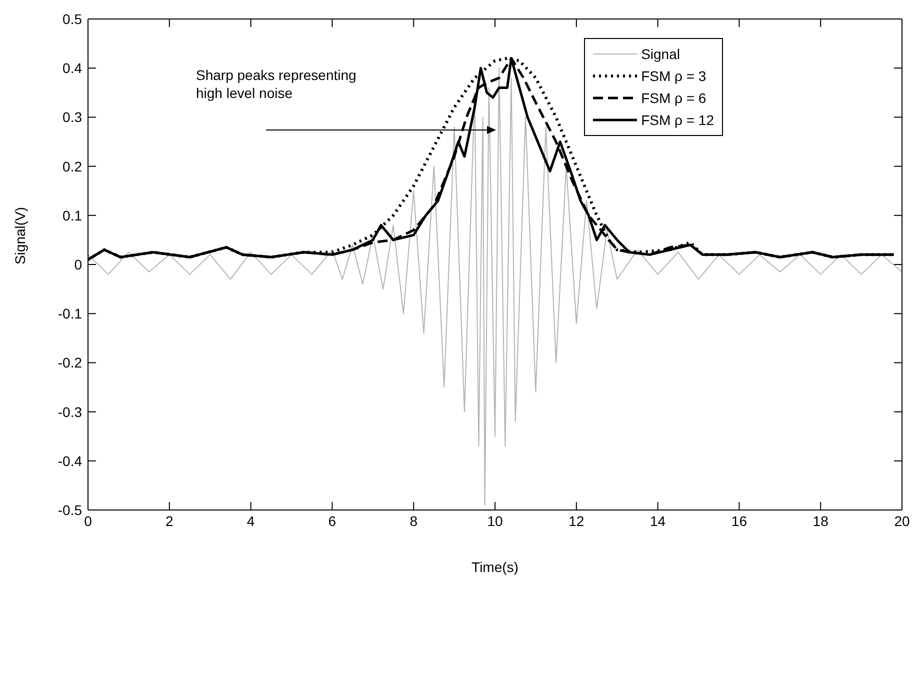 The image size is (923, 687). What do you see at coordinates (276, 84) in the screenshot?
I see `annotation: Sharp peaks representing high level noise` at bounding box center [276, 84].